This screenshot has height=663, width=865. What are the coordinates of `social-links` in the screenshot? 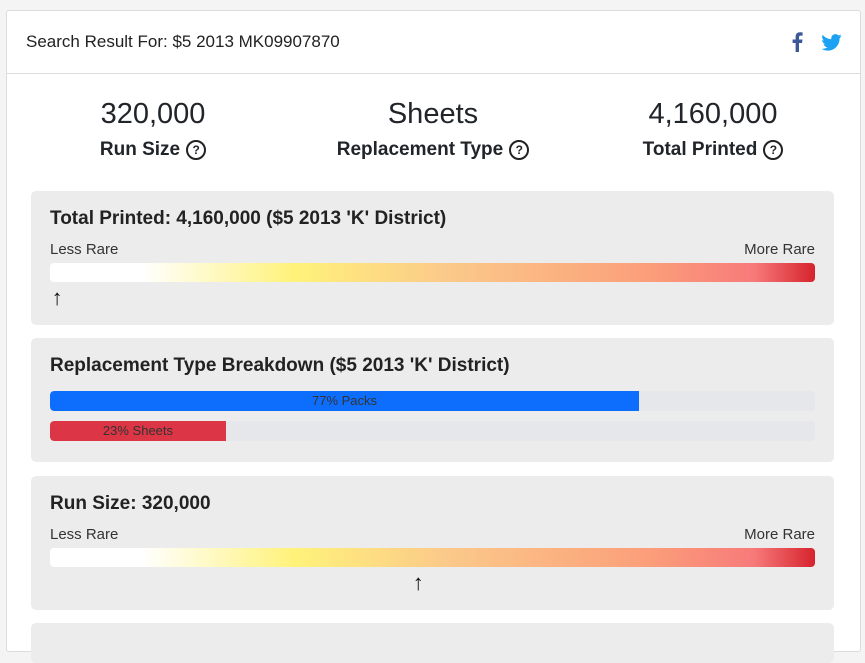 It's located at (816, 42).